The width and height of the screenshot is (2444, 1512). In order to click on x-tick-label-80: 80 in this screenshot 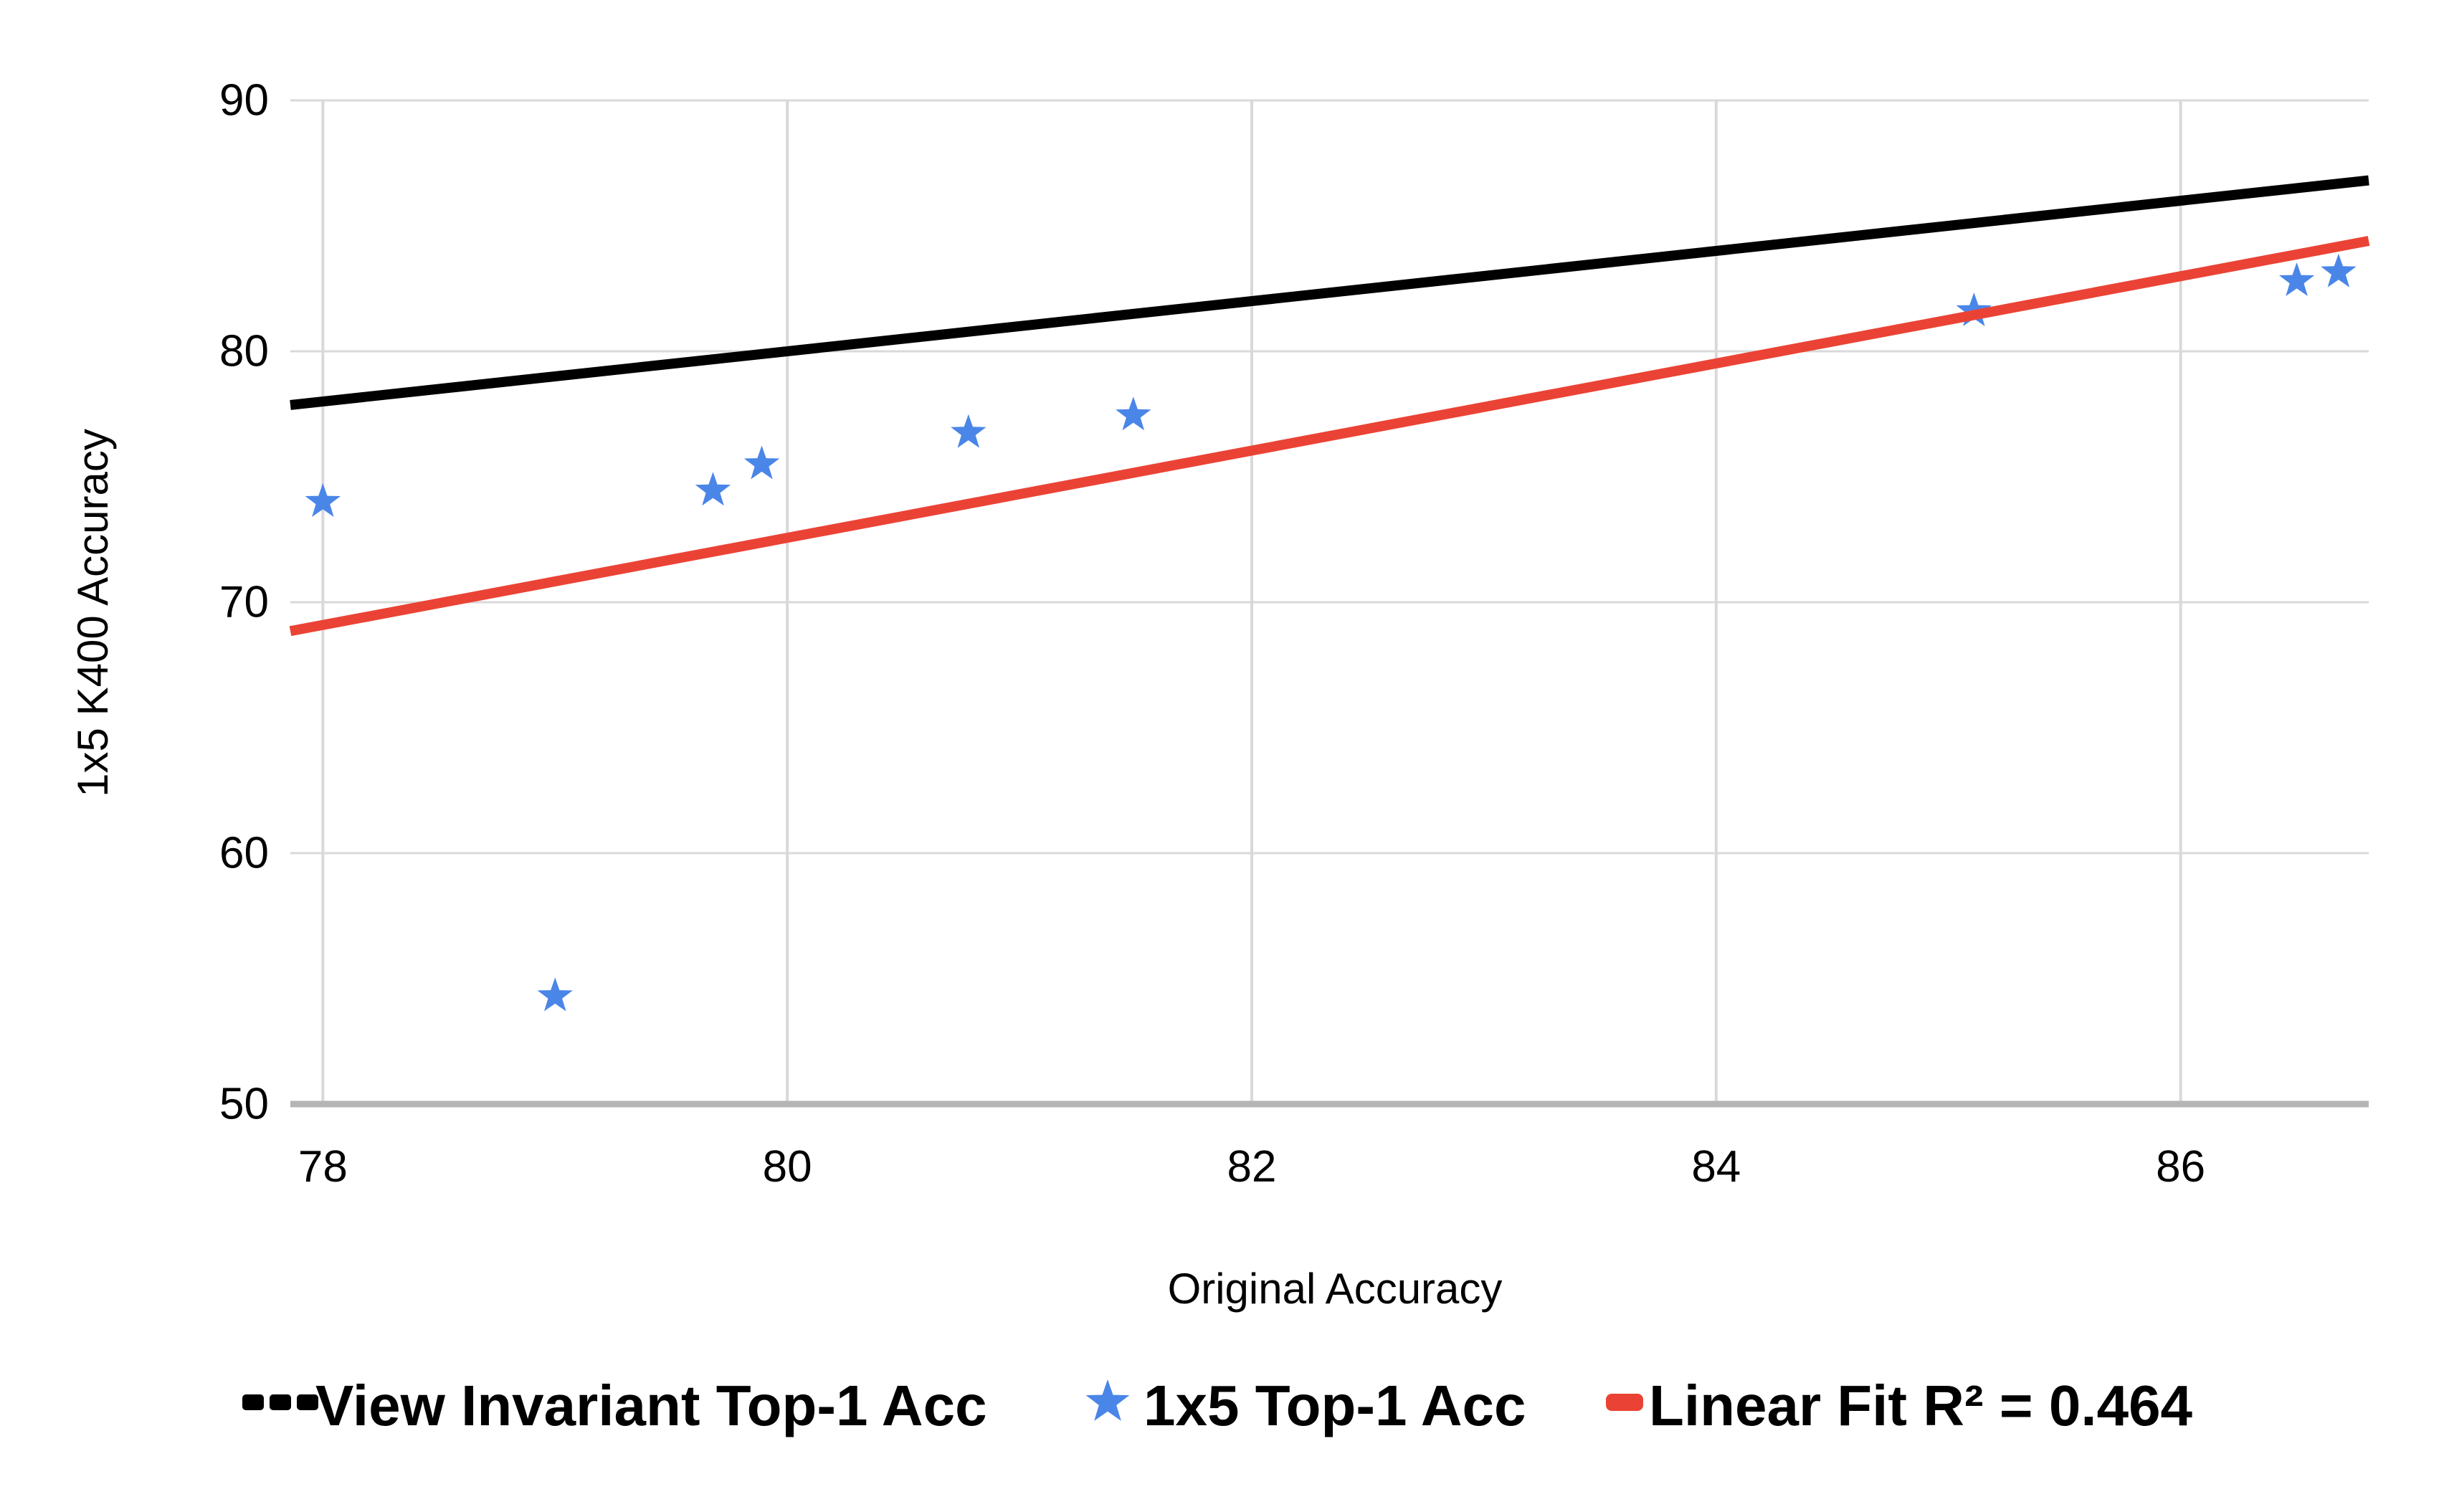, I will do `click(787, 1167)`.